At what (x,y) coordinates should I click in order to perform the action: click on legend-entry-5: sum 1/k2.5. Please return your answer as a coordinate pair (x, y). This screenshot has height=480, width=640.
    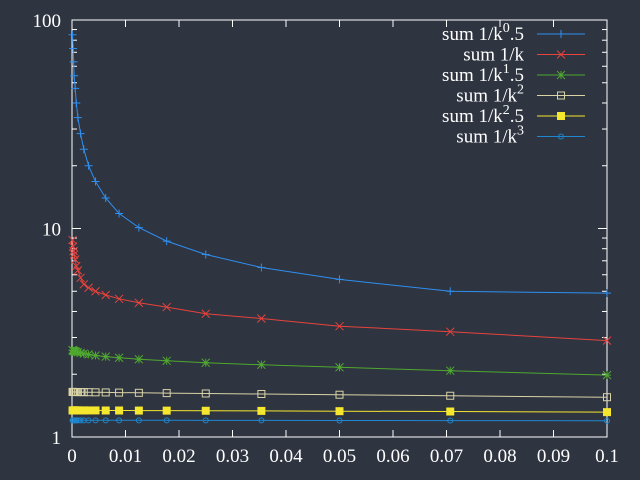
    Looking at the image, I should click on (513, 115).